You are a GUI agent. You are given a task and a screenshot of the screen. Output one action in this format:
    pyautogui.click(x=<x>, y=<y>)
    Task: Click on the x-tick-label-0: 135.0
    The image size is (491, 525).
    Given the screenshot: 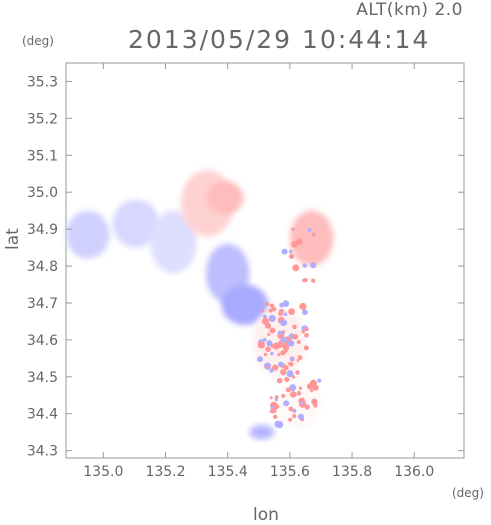 What is the action you would take?
    pyautogui.click(x=103, y=472)
    